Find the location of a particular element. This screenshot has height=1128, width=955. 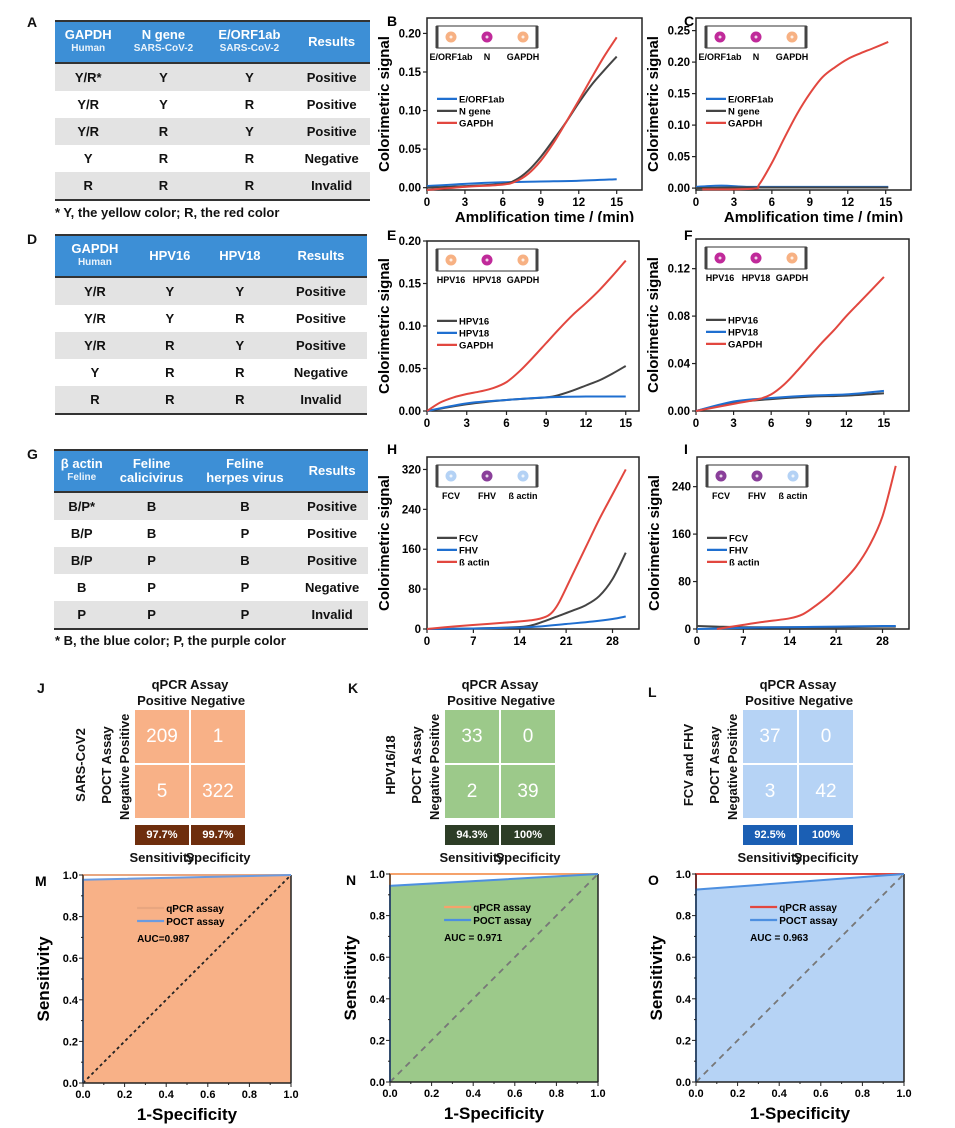

panel-label-g: G is located at coordinates (32, 454).